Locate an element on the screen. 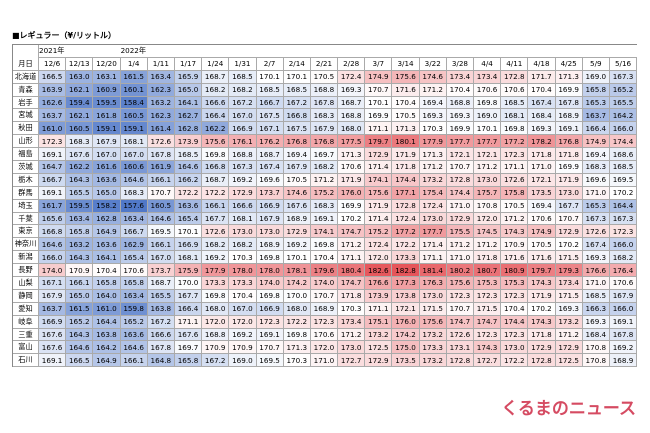 The image size is (650, 433). price-cell: 171.9 is located at coordinates (379, 206).